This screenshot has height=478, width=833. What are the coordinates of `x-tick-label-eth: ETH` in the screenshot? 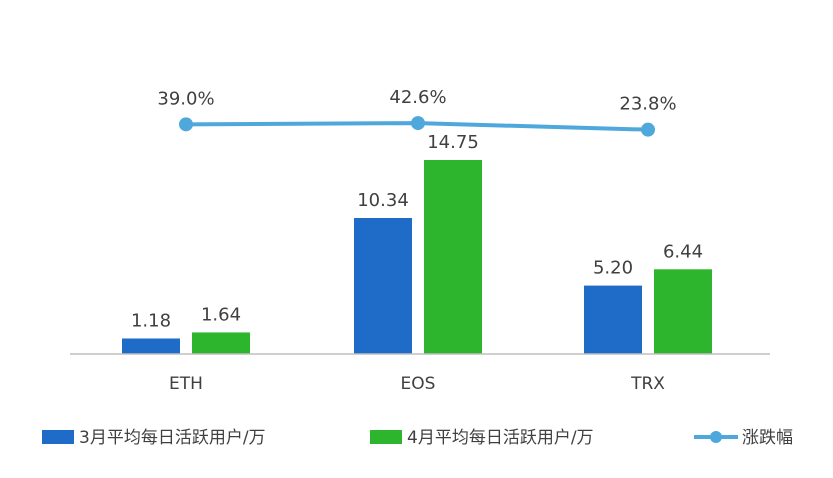 It's located at (186, 384).